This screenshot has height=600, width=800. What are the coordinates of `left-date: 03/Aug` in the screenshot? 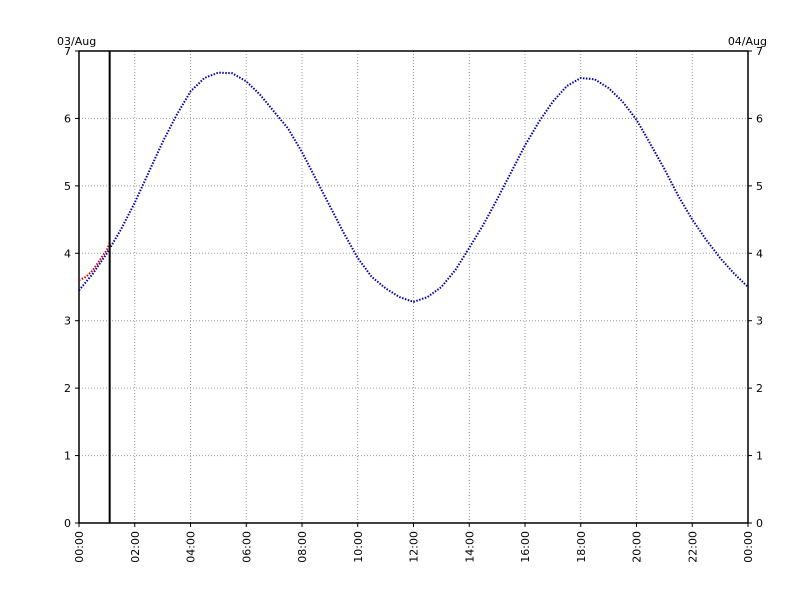 It's located at (76, 41).